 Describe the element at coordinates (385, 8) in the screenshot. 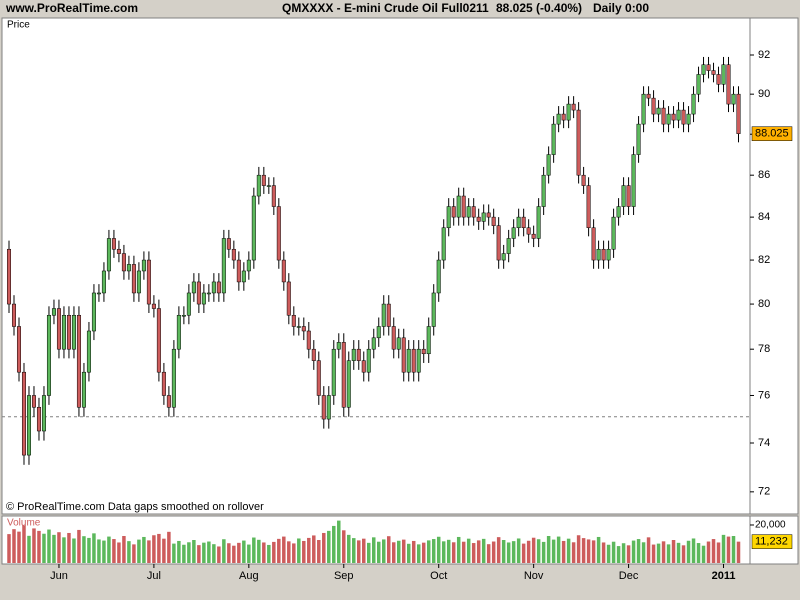

I see `instrument: QMXXXX - E-mini Crude Oil Full0211` at that location.